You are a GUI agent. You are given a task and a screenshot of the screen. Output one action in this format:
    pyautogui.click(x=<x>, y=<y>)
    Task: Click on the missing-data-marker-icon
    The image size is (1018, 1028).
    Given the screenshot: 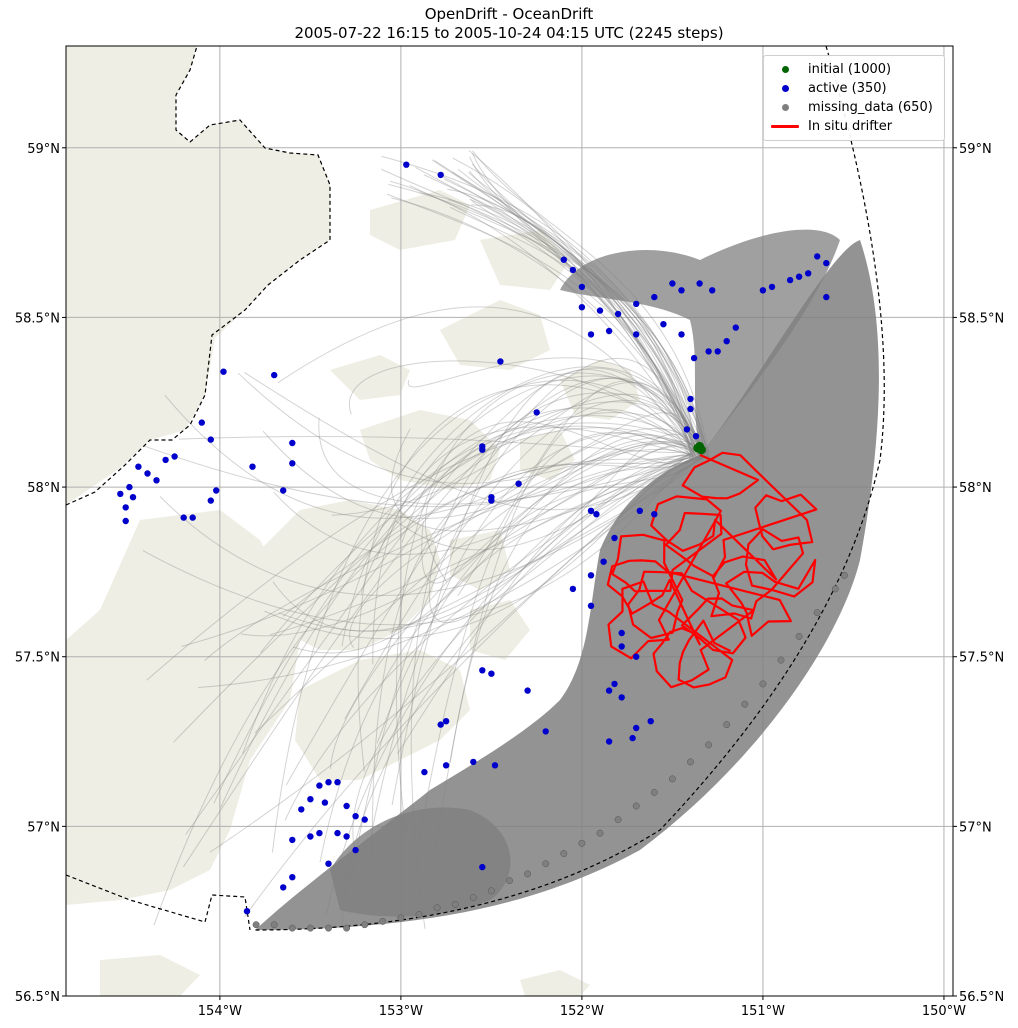 What is the action you would take?
    pyautogui.click(x=785, y=107)
    